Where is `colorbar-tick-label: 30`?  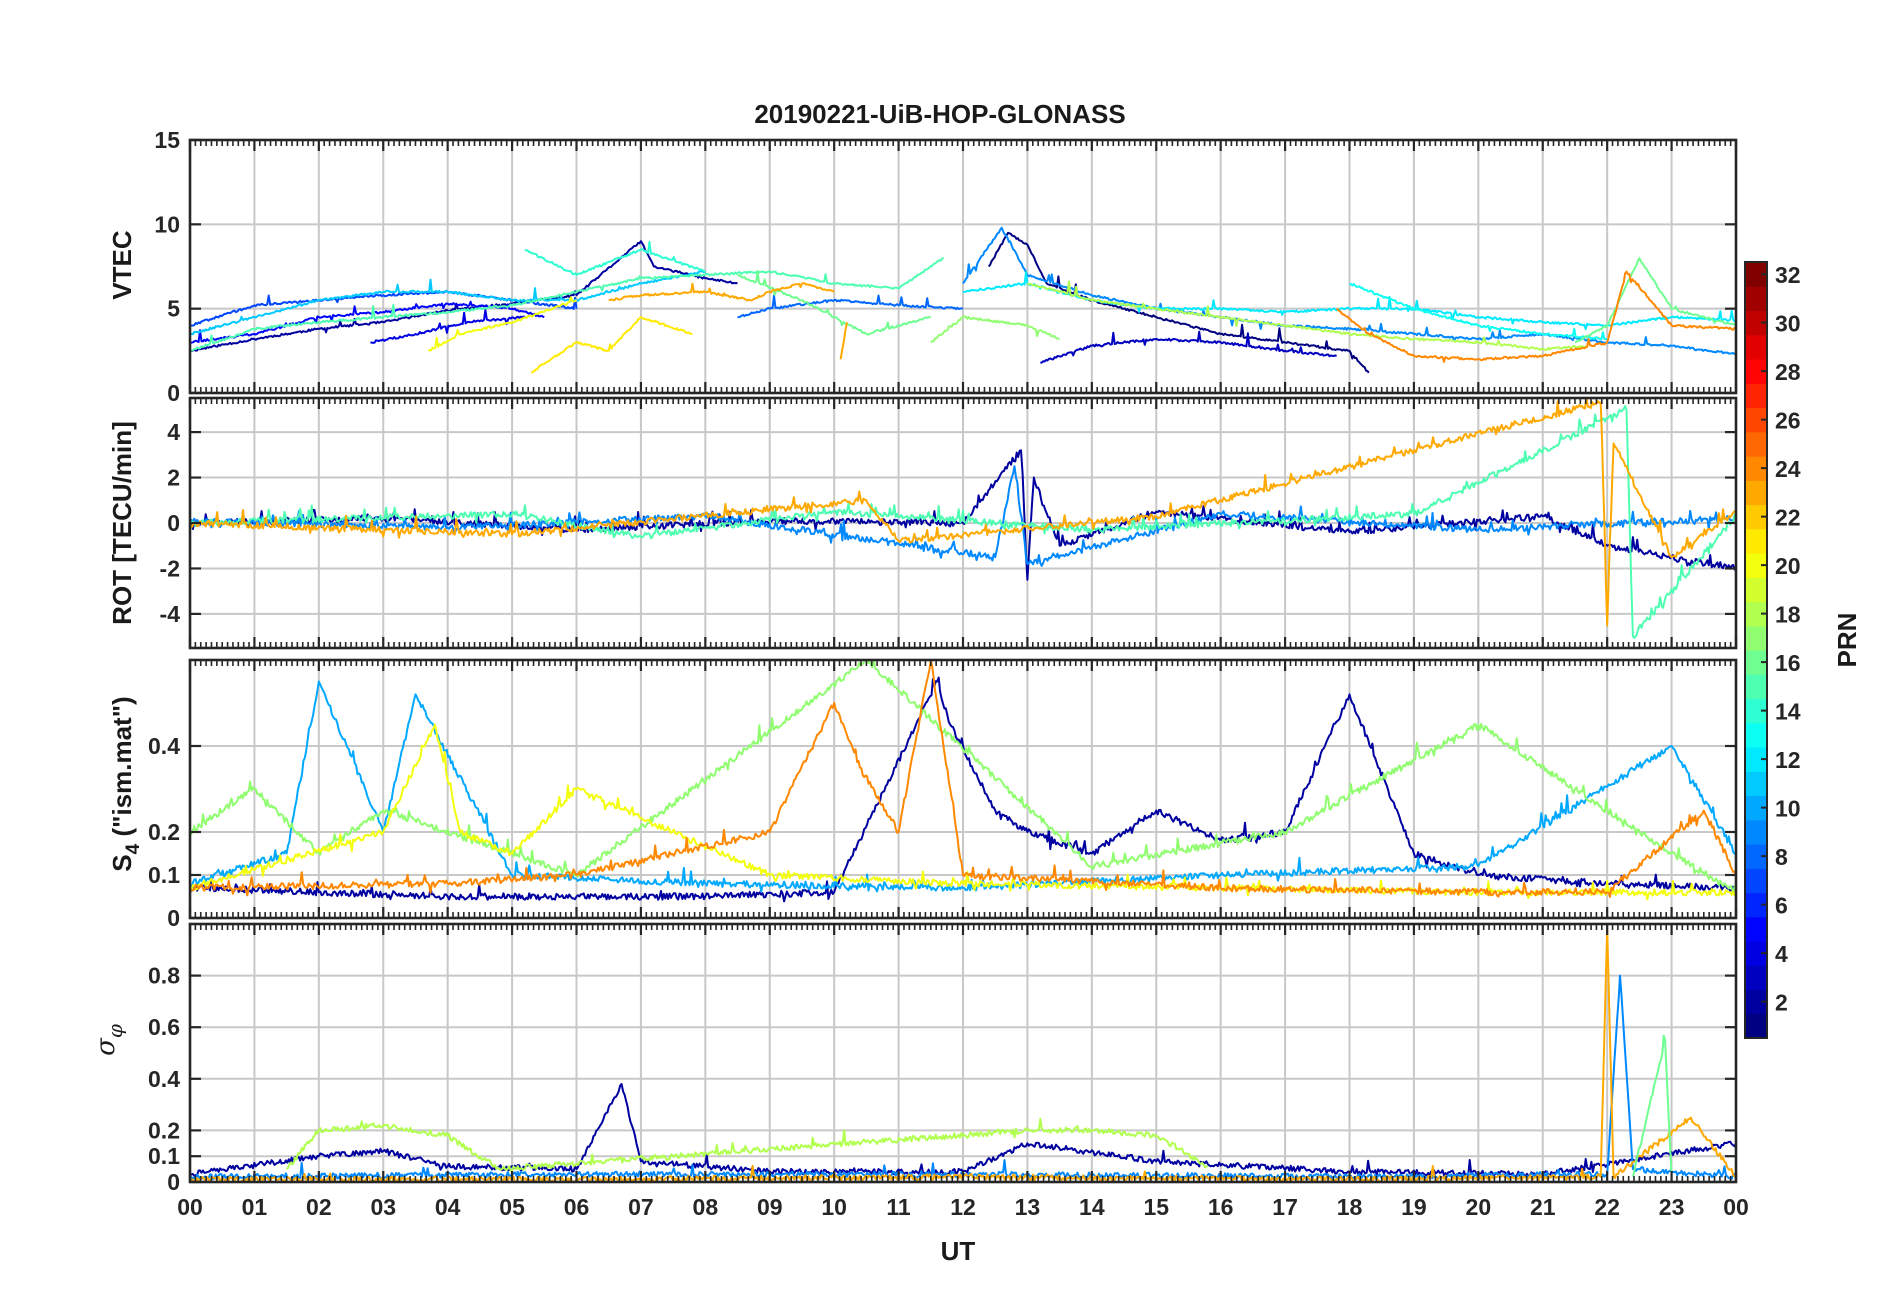 colorbar-tick-label: 30 is located at coordinates (1788, 324).